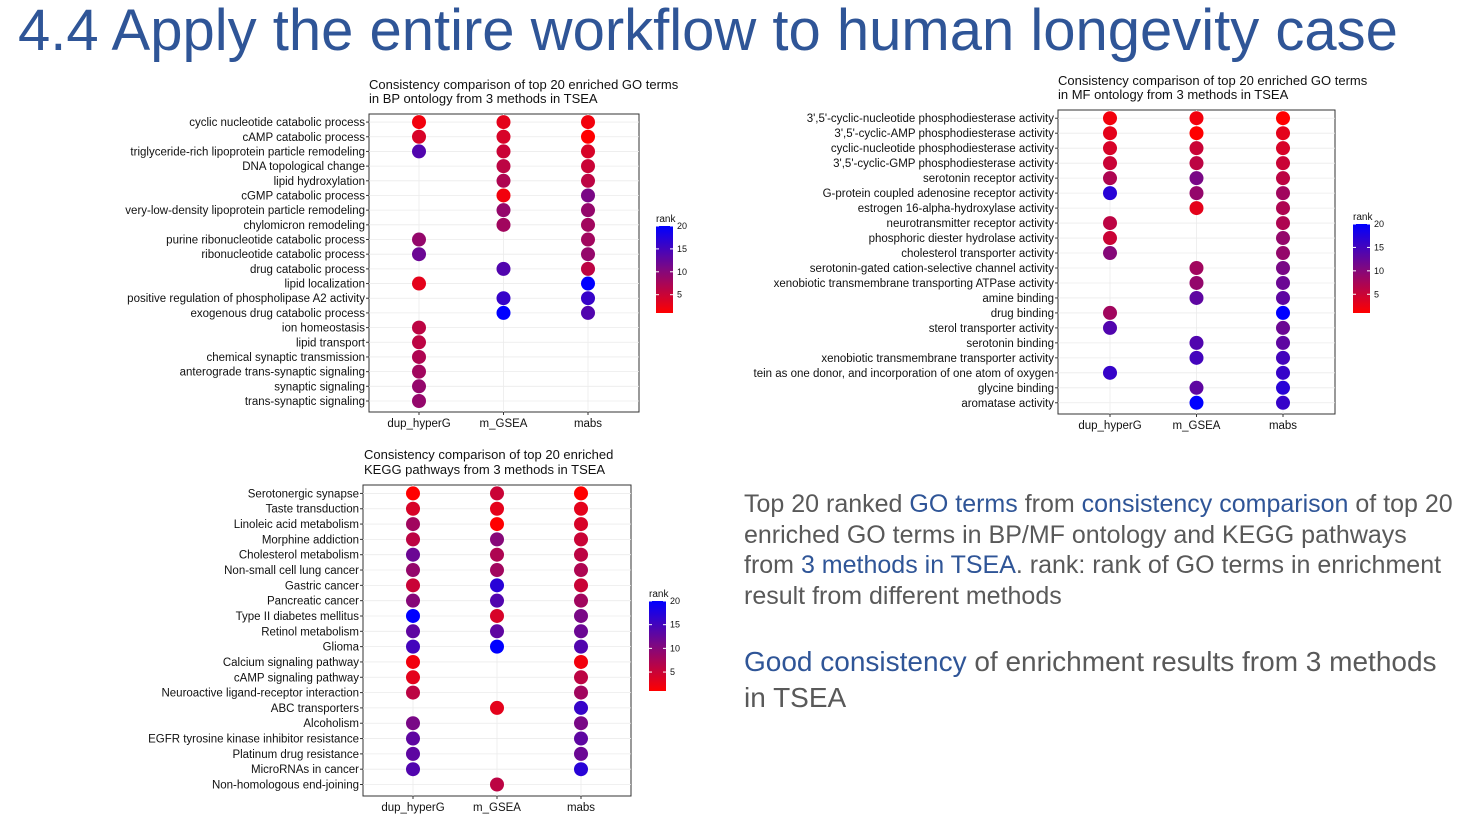 The height and width of the screenshot is (825, 1474). Describe the element at coordinates (497, 808) in the screenshot. I see `kegg-method-label: m_GSEA` at that location.